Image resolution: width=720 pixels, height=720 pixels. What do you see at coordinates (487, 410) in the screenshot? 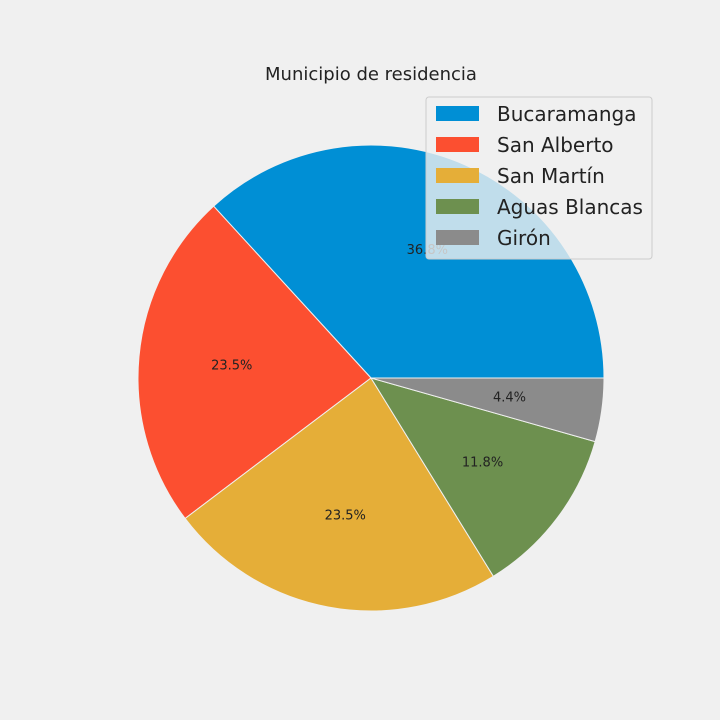
I see `pie-slice-giron` at bounding box center [487, 410].